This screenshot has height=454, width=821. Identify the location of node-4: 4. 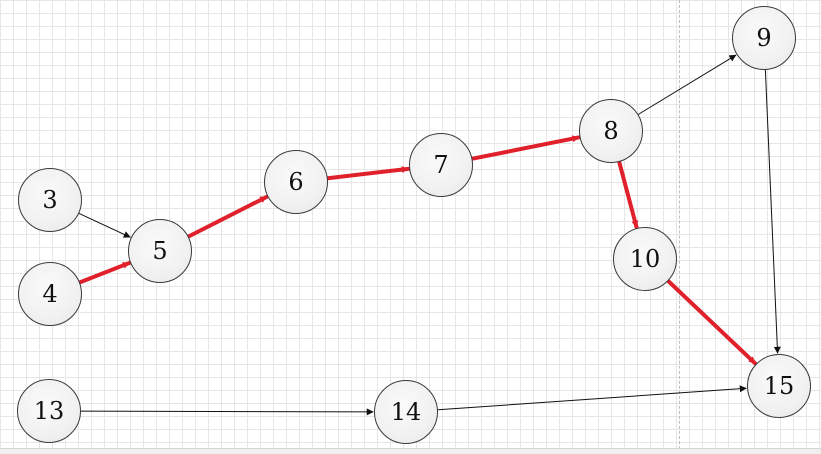
(50, 294).